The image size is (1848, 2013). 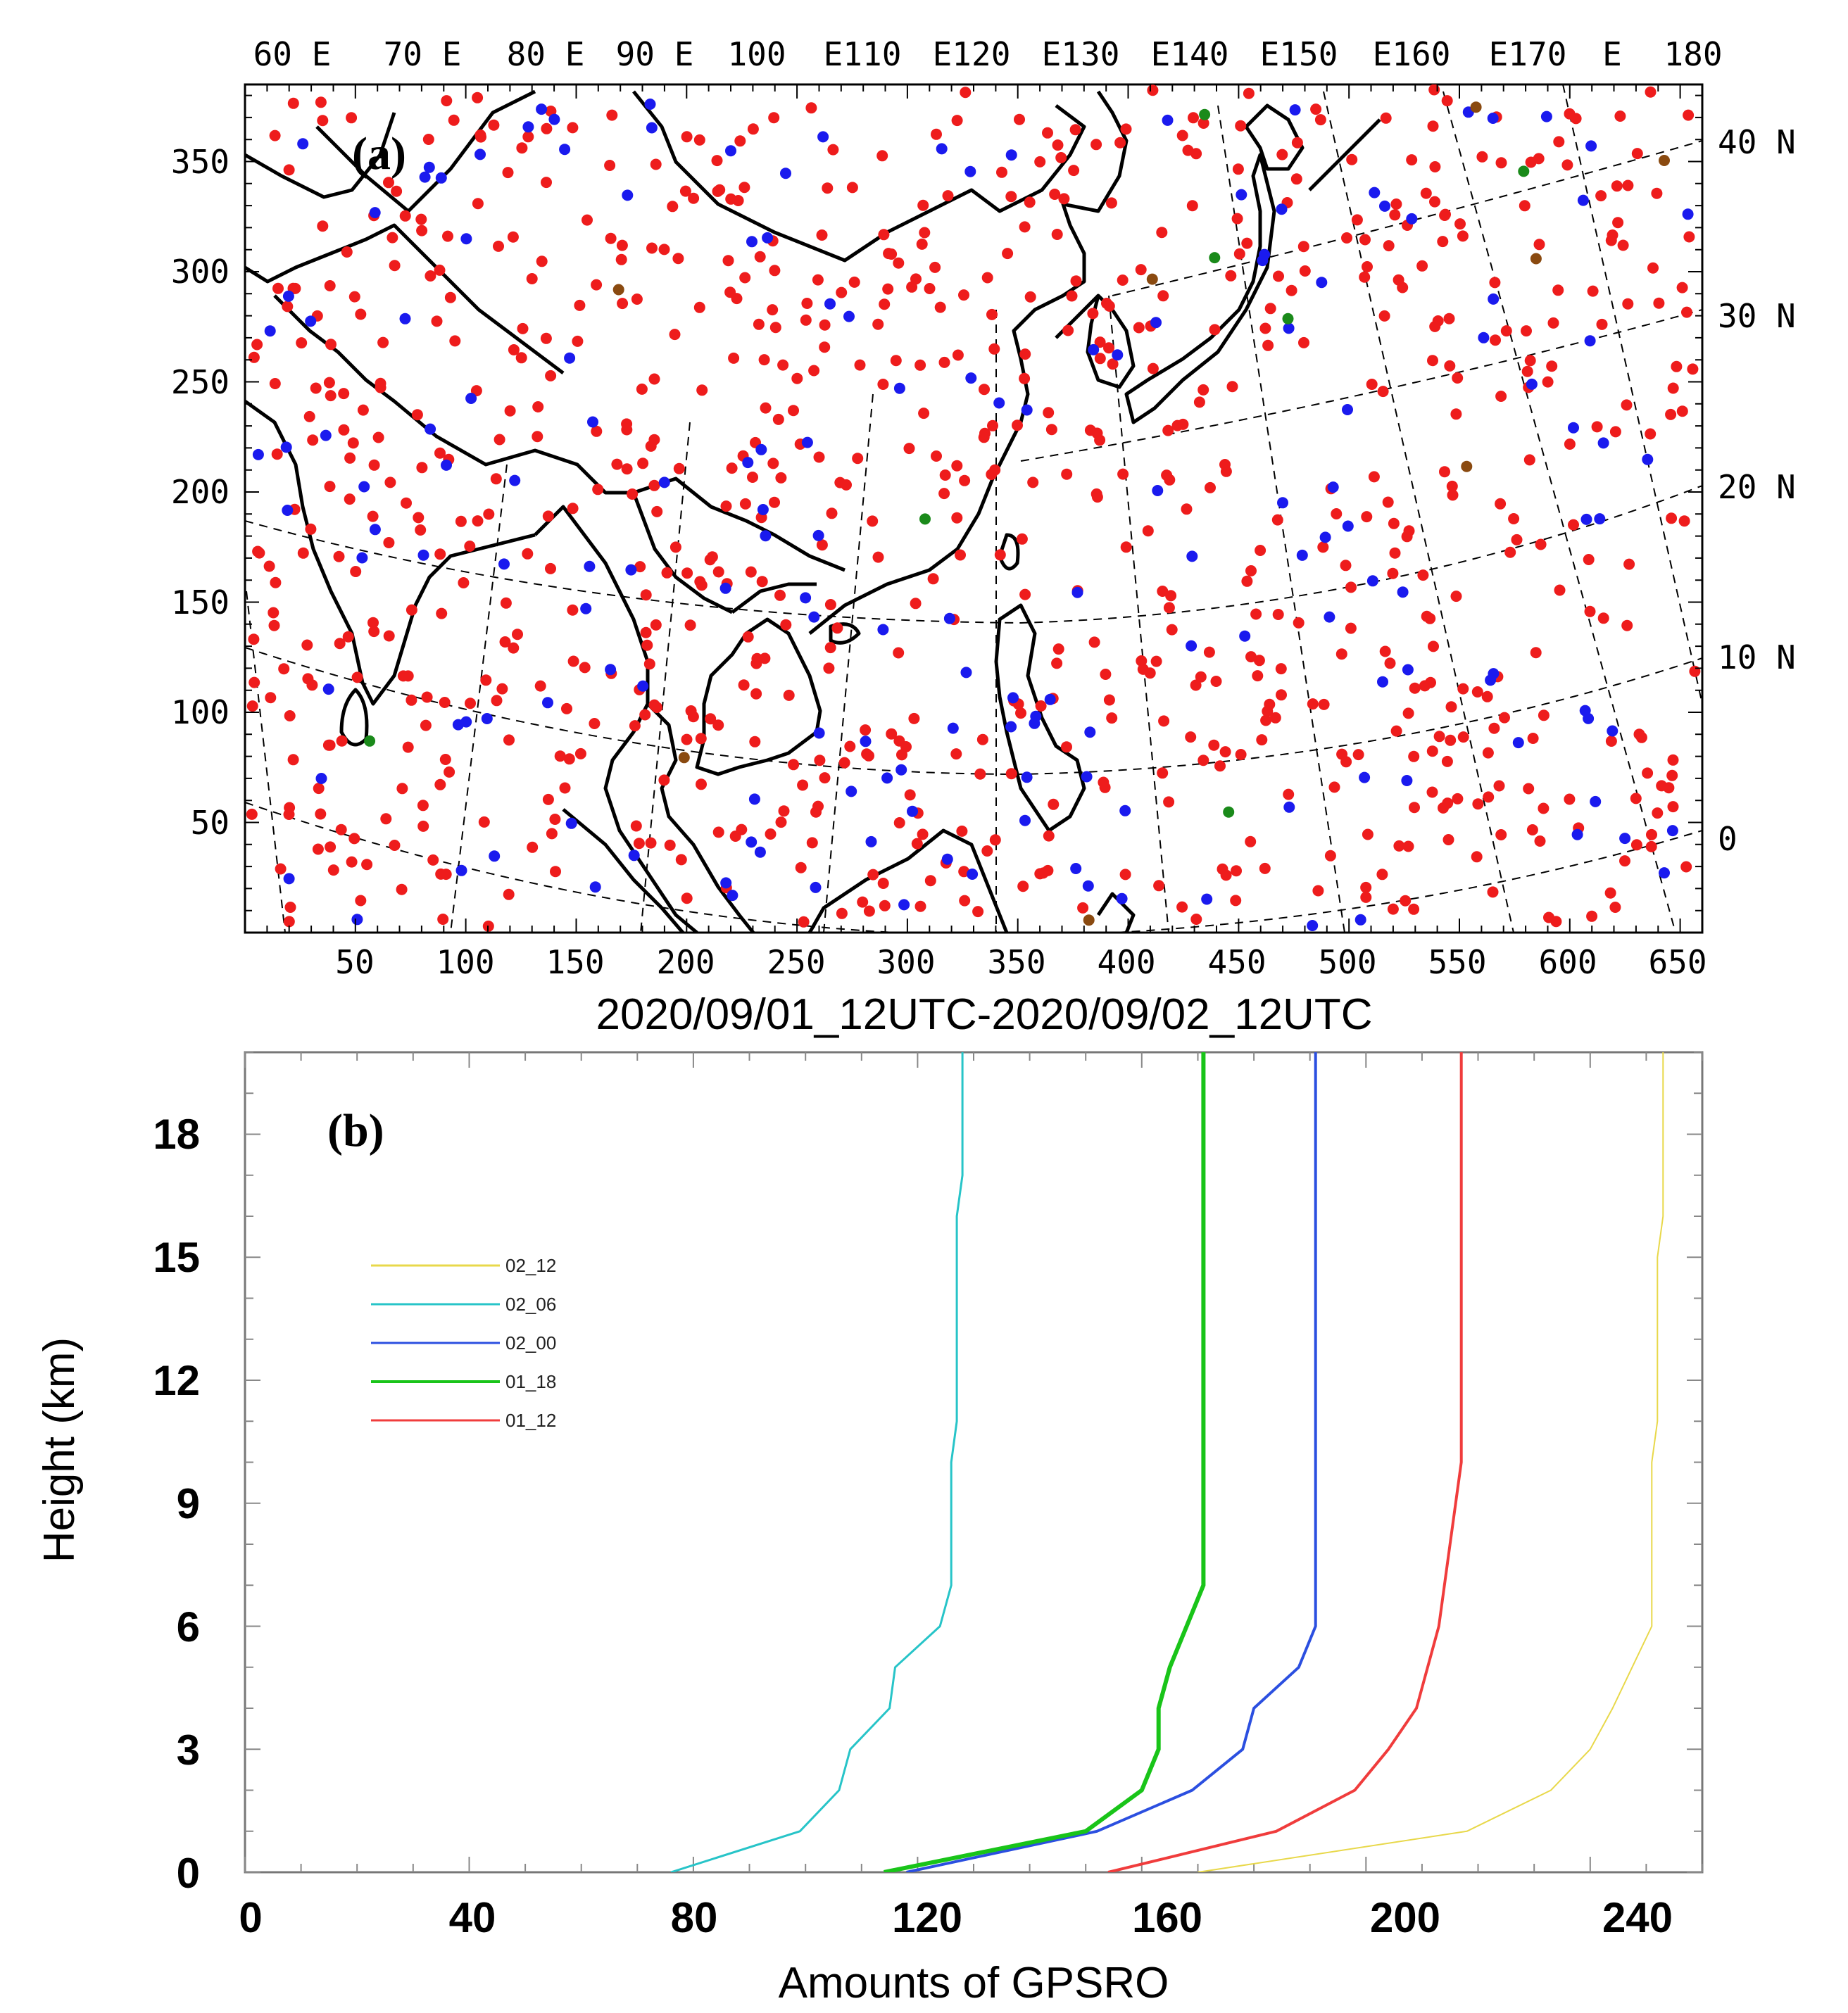 I want to click on legend: 02_12 02_06 02_00 01_18 01_12, so click(x=463, y=1343).